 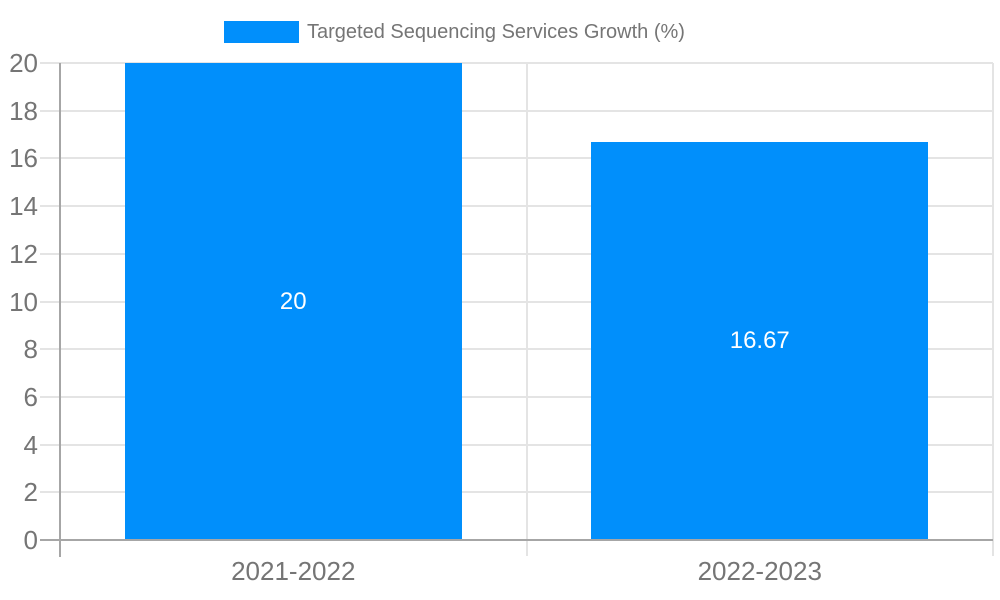 I want to click on y-tick-label: 2, so click(x=30, y=492).